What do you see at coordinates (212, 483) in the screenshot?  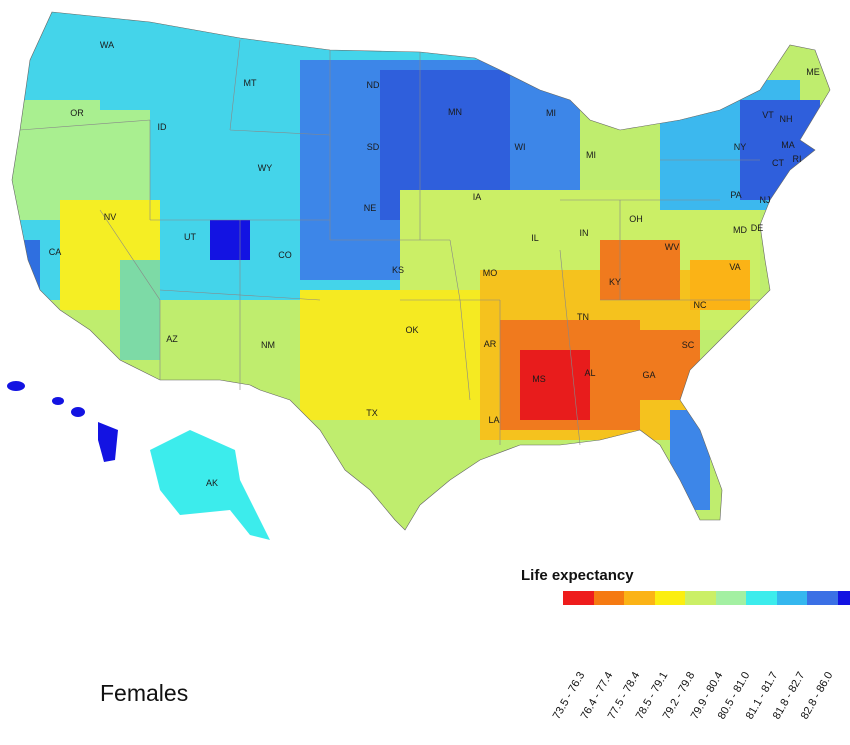 I see `state-label: AK` at bounding box center [212, 483].